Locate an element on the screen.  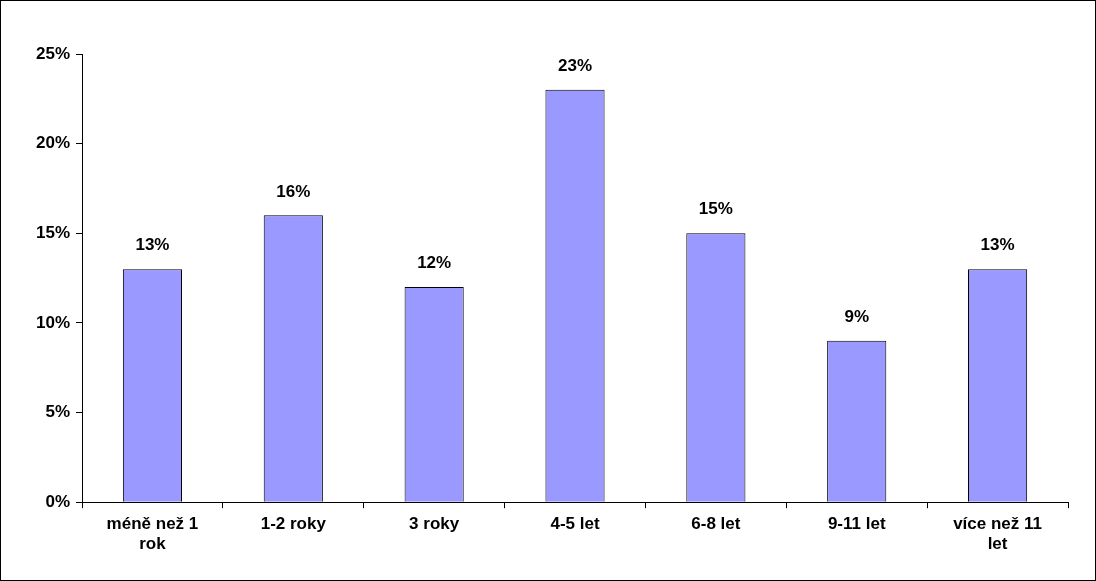
data-label: 9% is located at coordinates (857, 317).